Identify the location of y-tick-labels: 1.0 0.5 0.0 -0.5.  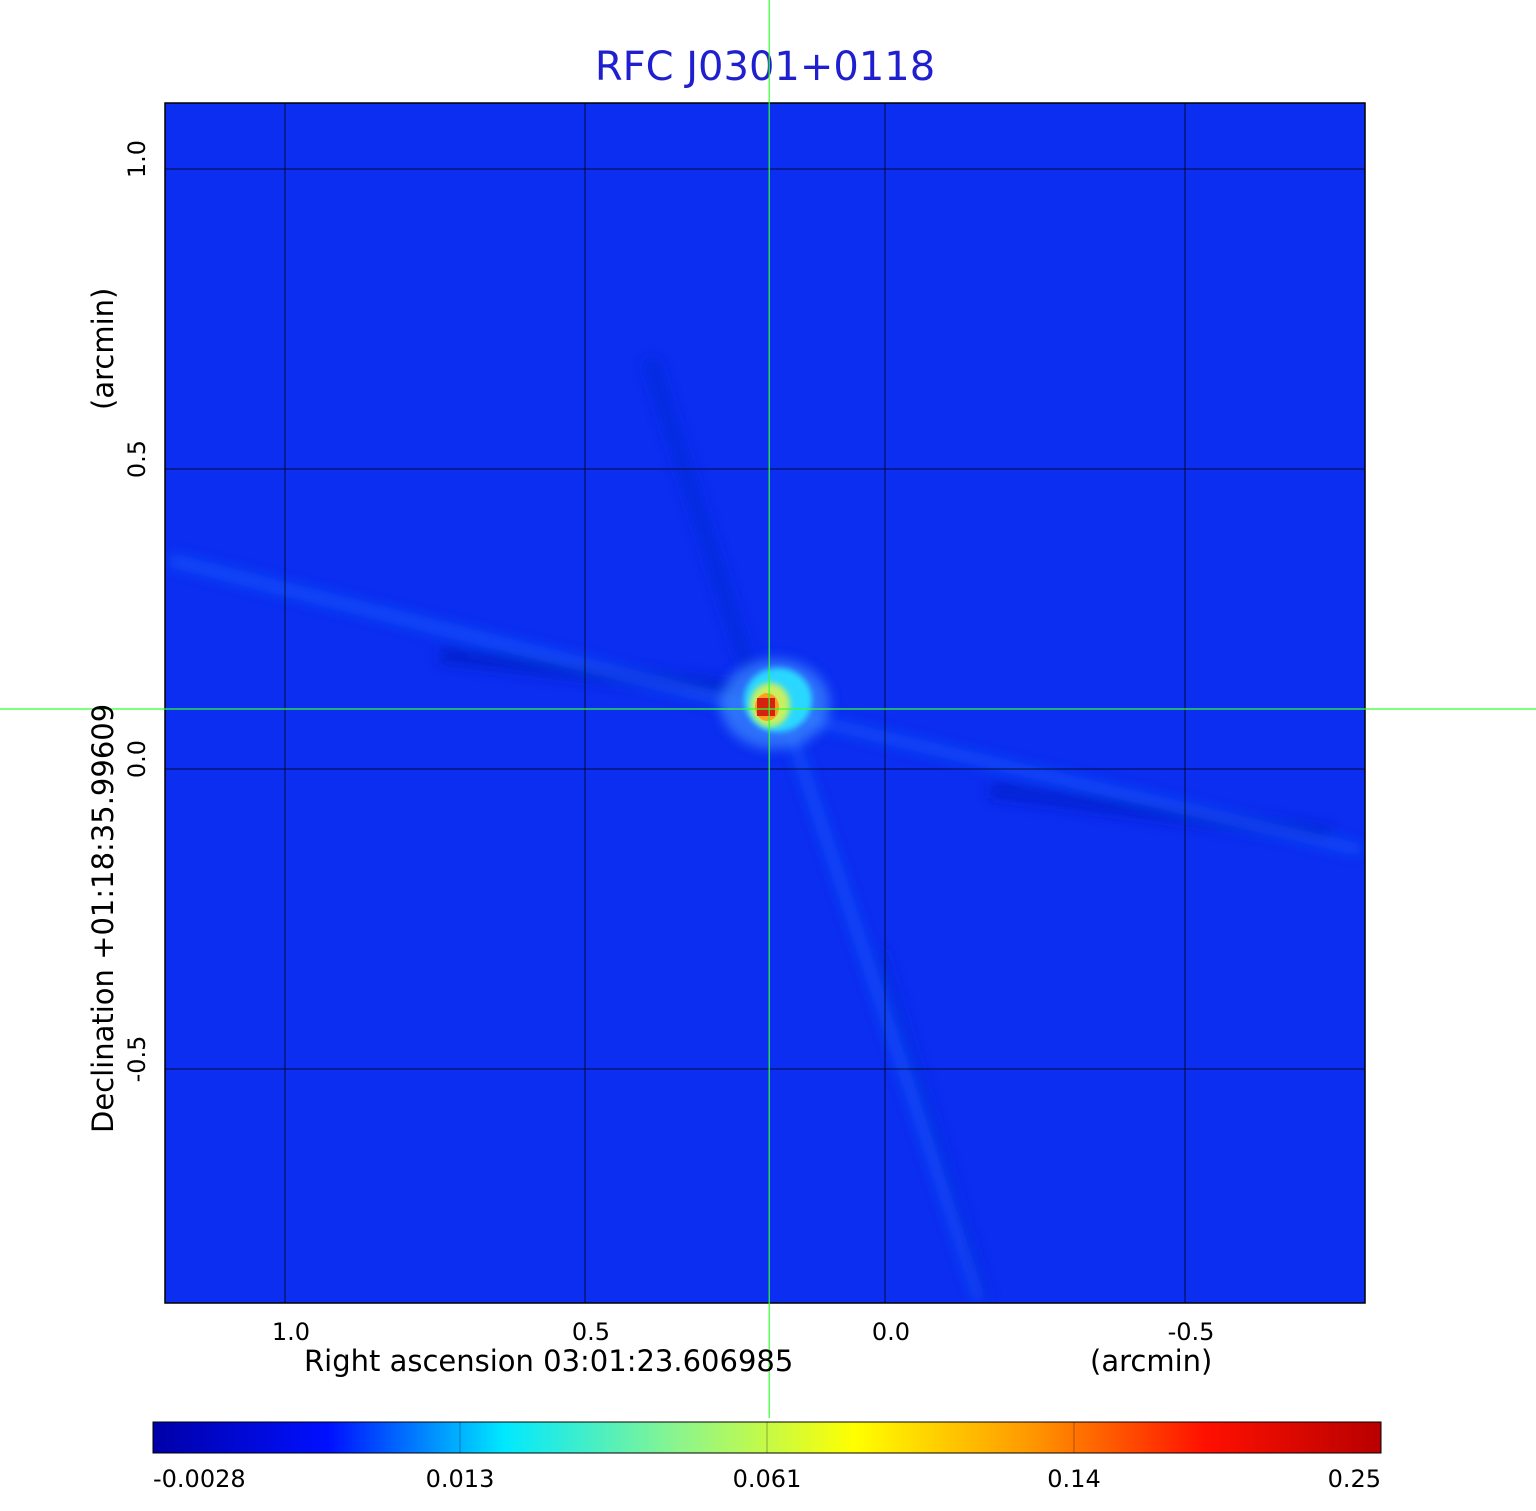
(137, 611).